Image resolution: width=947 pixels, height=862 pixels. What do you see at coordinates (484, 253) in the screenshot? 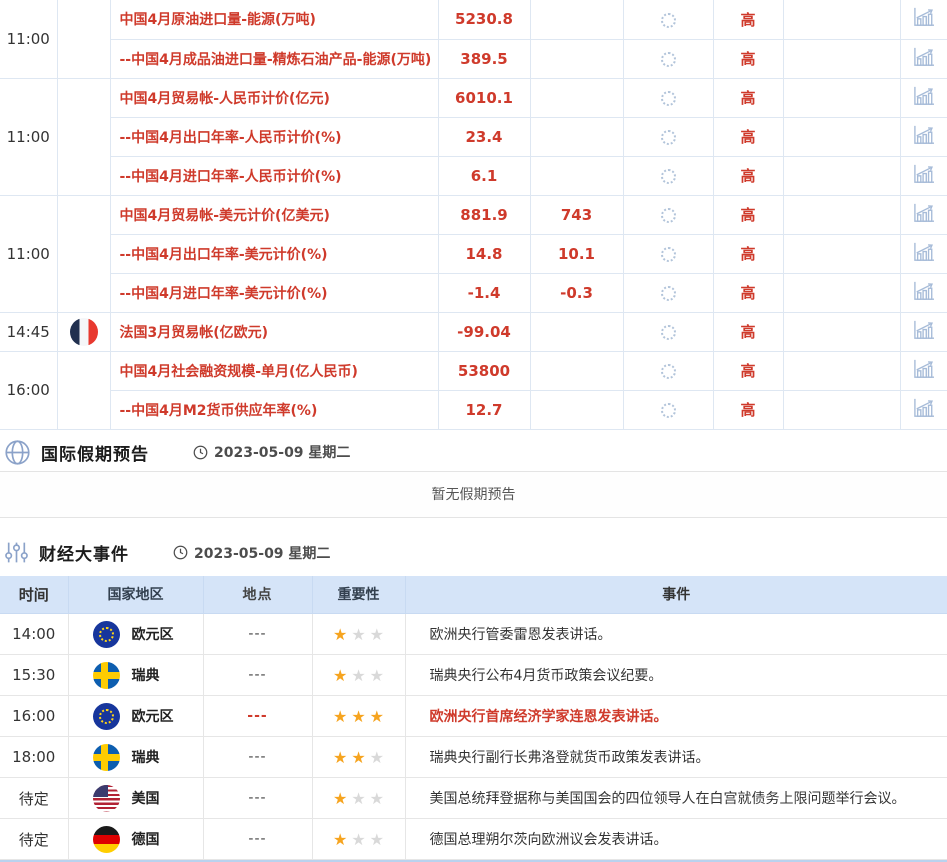
I see `actual-value: 14.8` at bounding box center [484, 253].